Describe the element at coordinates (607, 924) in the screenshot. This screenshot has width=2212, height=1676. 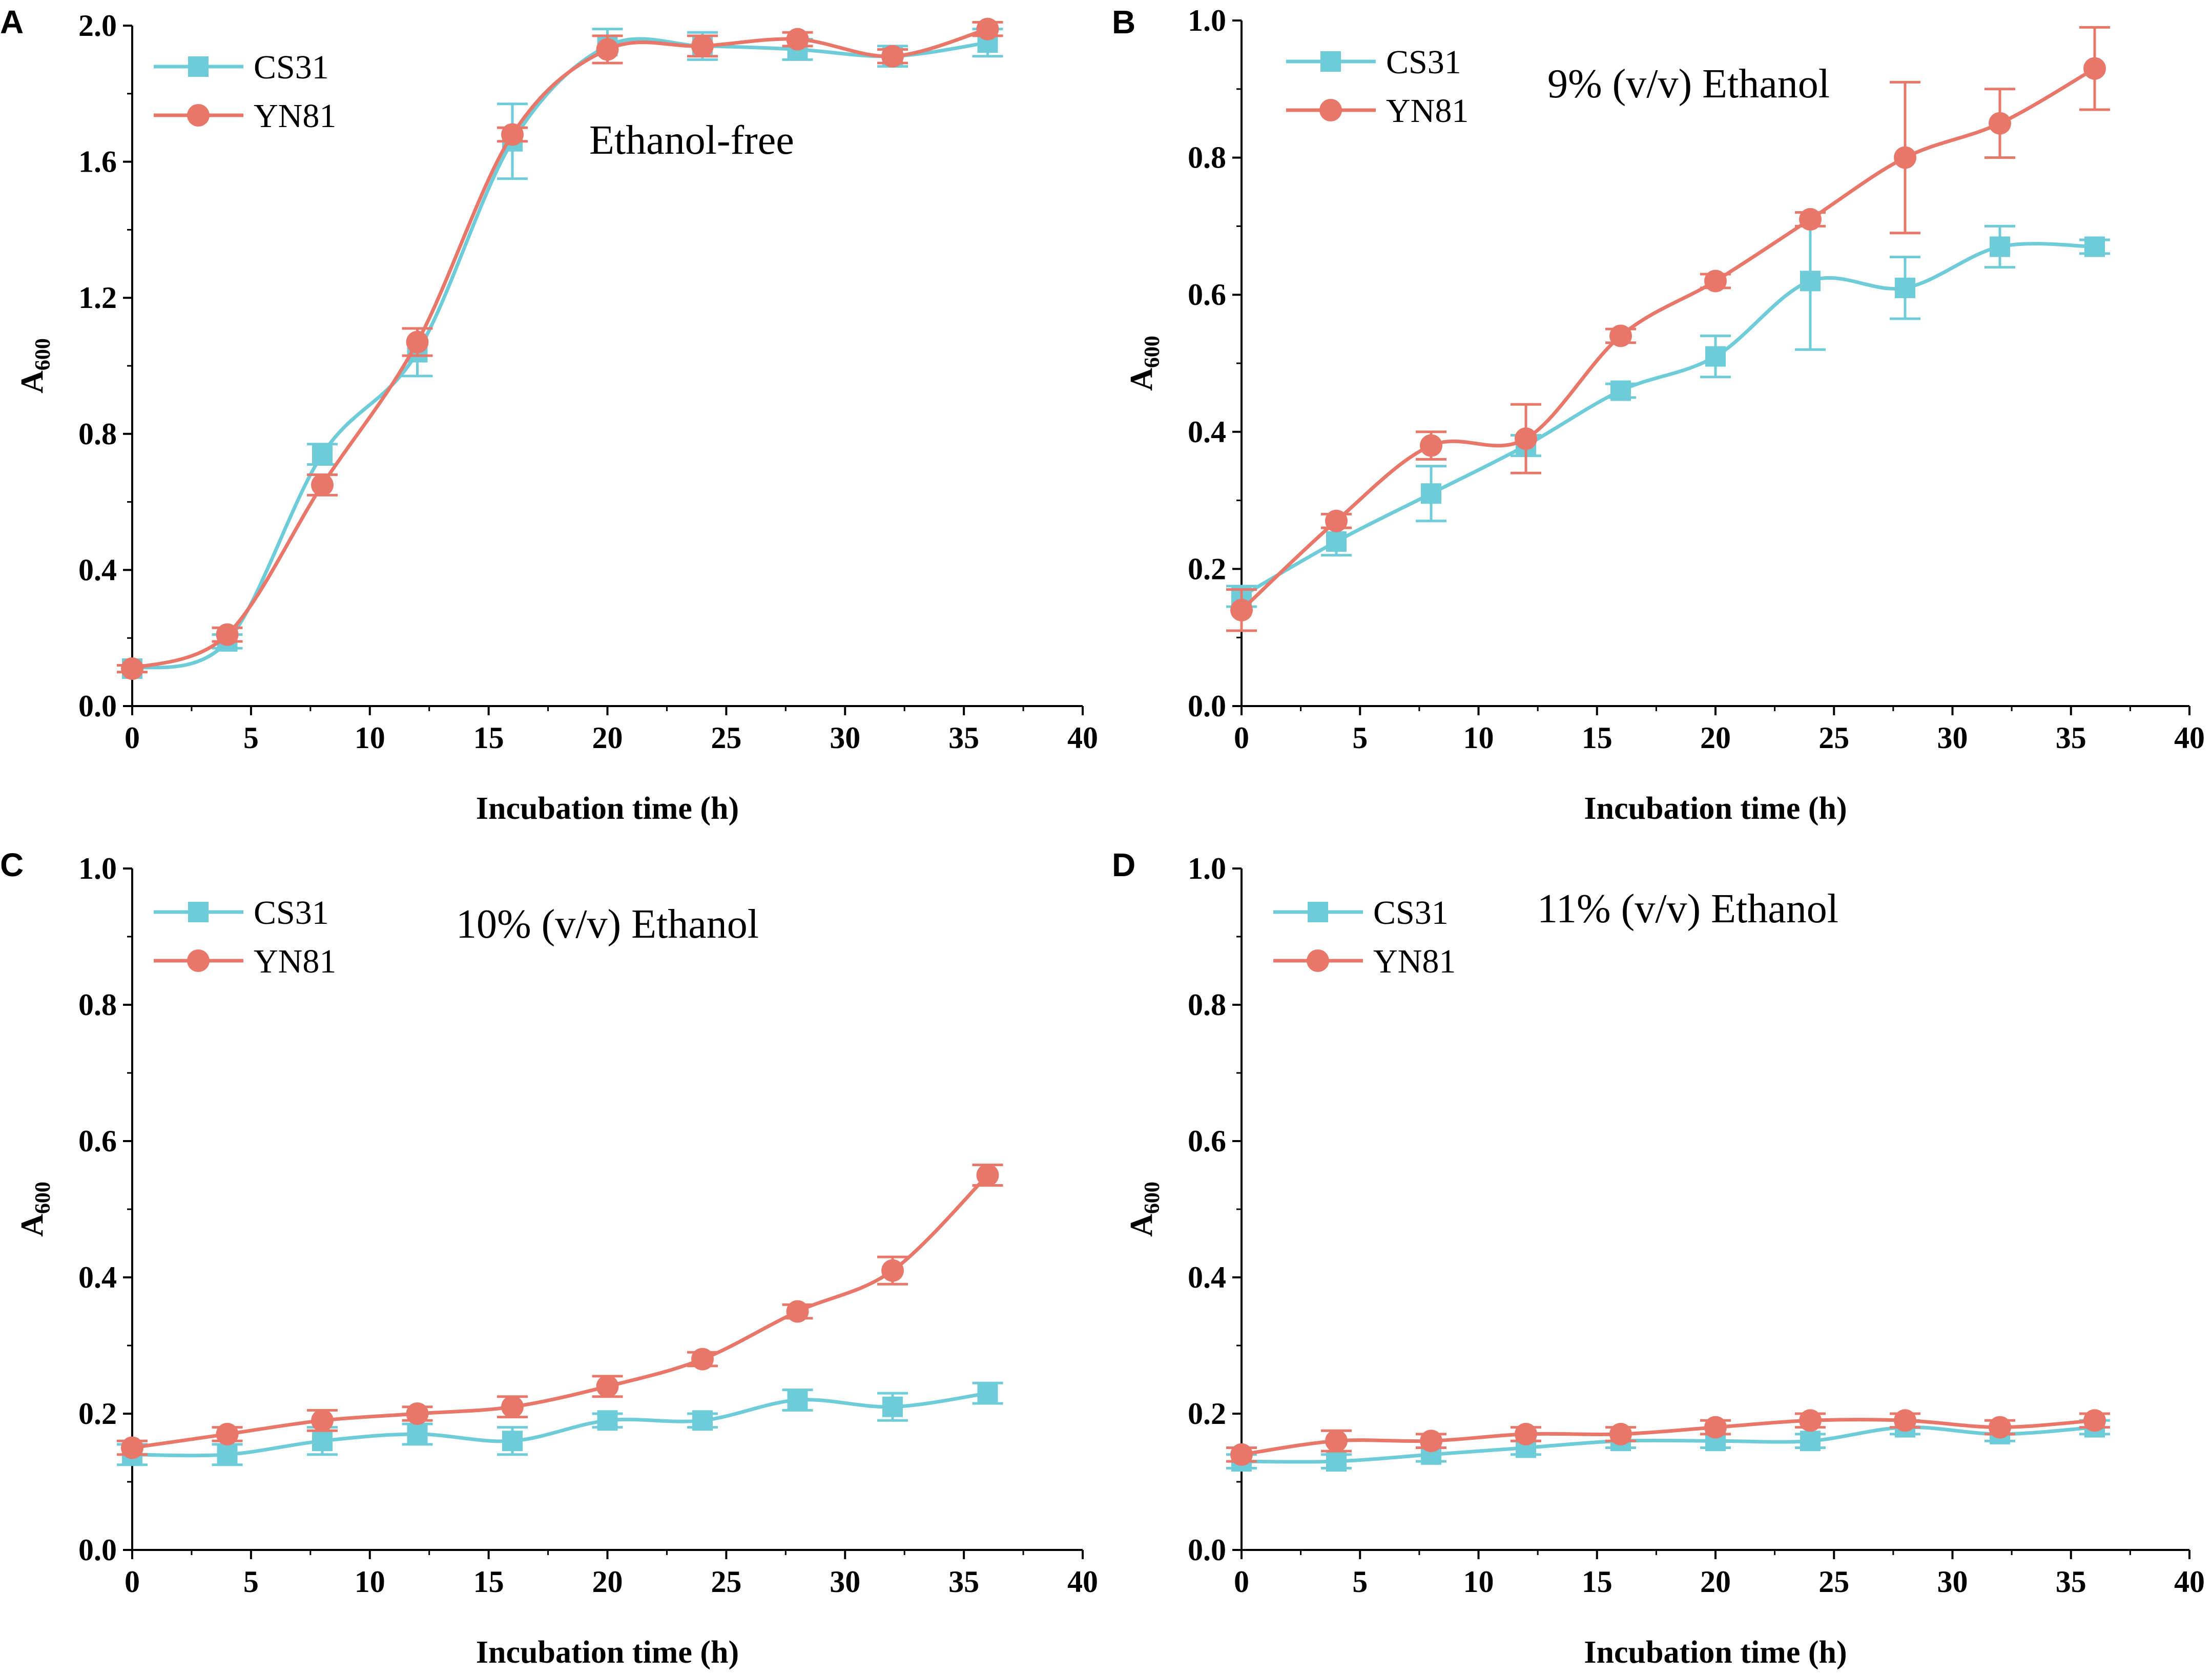
I see `panel-annotation: 10% (v/v) Ethanol` at that location.